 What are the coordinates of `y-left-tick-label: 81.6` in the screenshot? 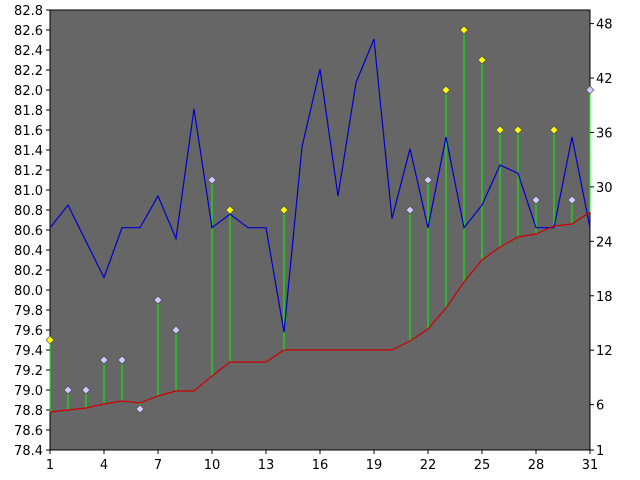 It's located at (28, 131).